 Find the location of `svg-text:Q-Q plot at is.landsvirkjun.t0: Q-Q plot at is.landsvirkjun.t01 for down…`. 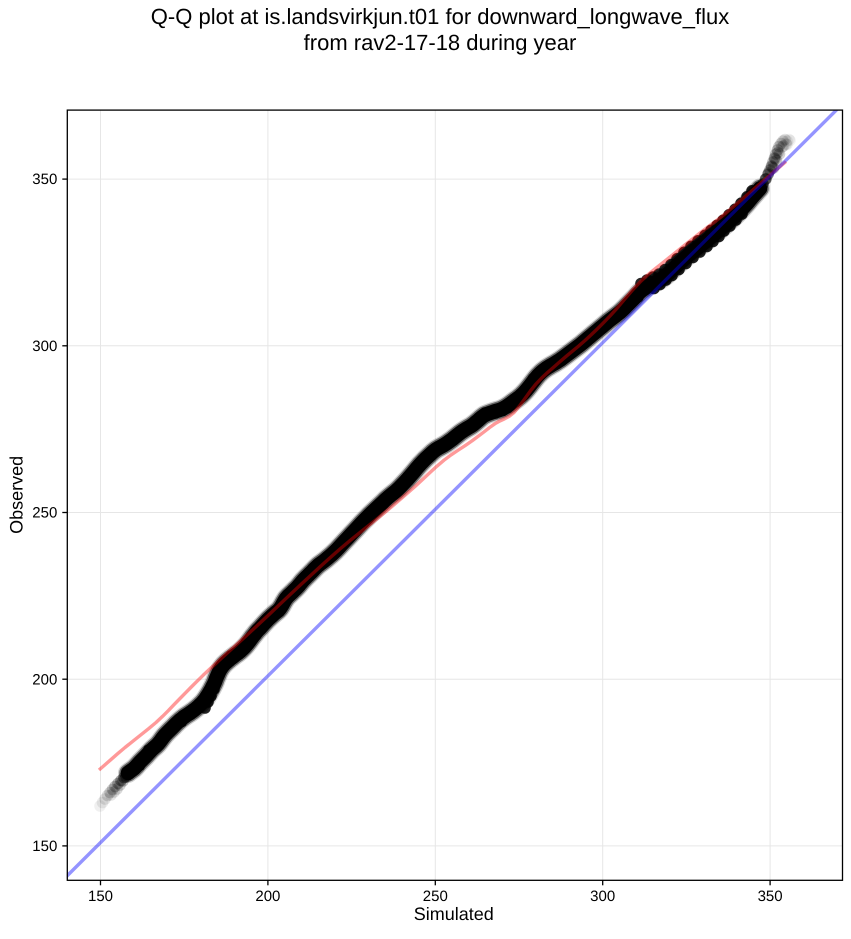

svg-text:Q-Q plot at is.landsvirkjun.t0: Q-Q plot at is.landsvirkjun.t01 for down… is located at coordinates (440, 16).